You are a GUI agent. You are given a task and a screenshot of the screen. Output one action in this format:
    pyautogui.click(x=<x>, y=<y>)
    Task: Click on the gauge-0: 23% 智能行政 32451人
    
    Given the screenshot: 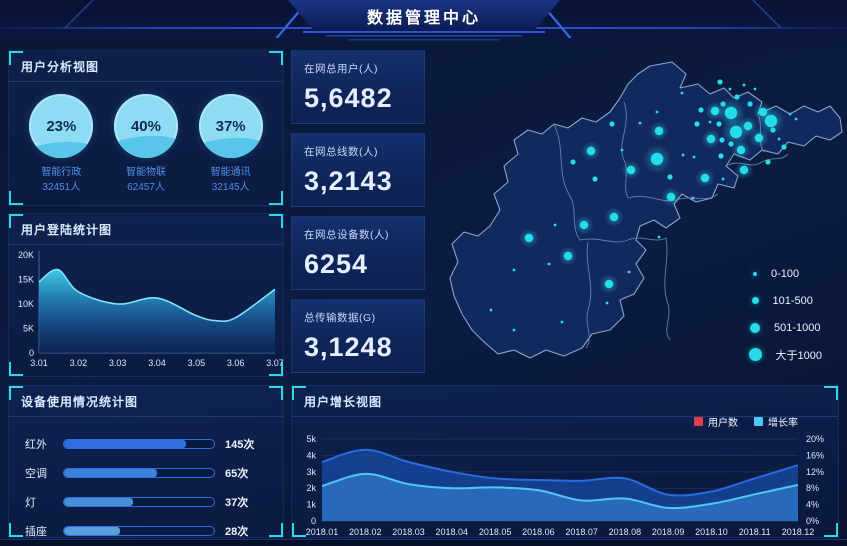 What is the action you would take?
    pyautogui.click(x=61, y=144)
    